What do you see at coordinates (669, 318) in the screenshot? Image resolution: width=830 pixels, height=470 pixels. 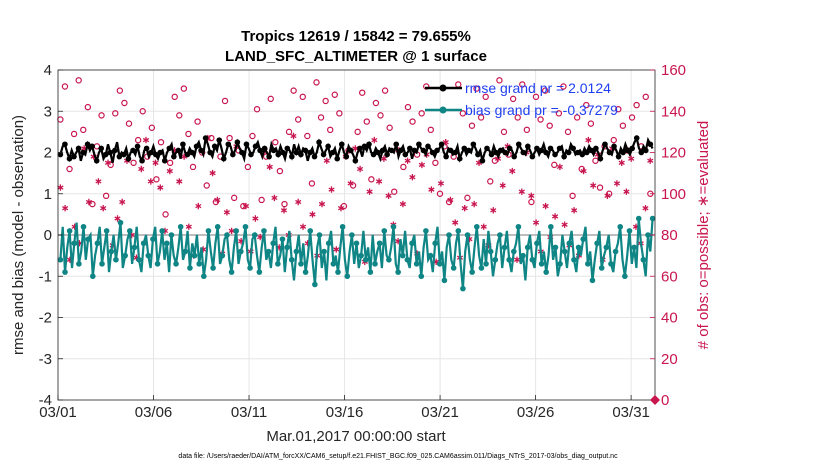 I see `y-tick-label-right: 40` at bounding box center [669, 318].